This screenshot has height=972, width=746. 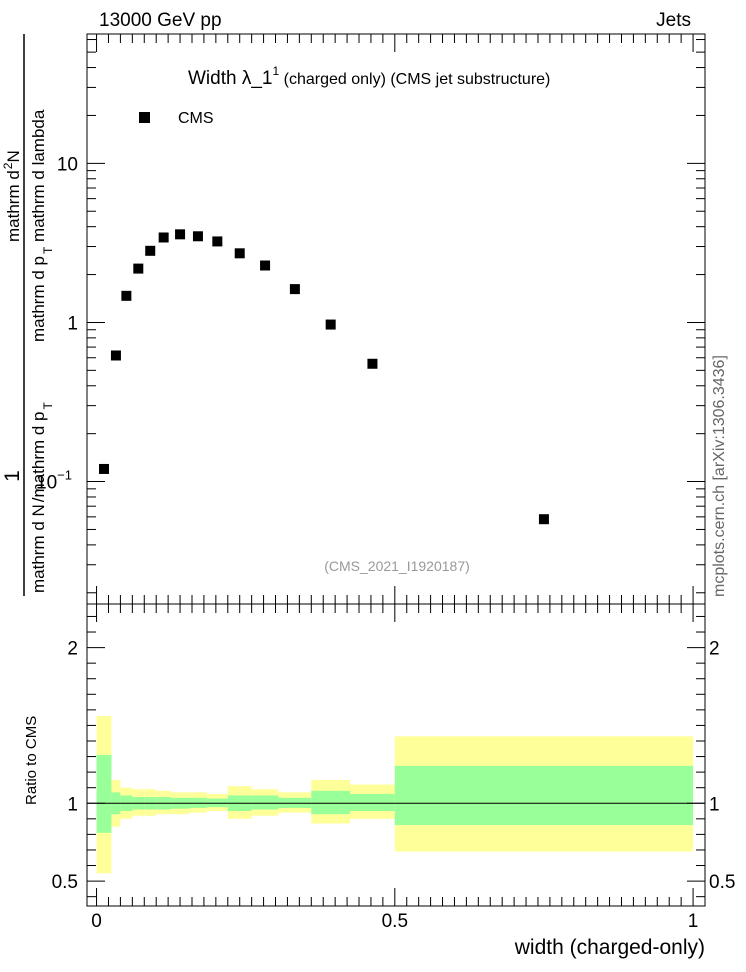 What do you see at coordinates (12, 476) in the screenshot?
I see `main-ylabel-one: 1` at bounding box center [12, 476].